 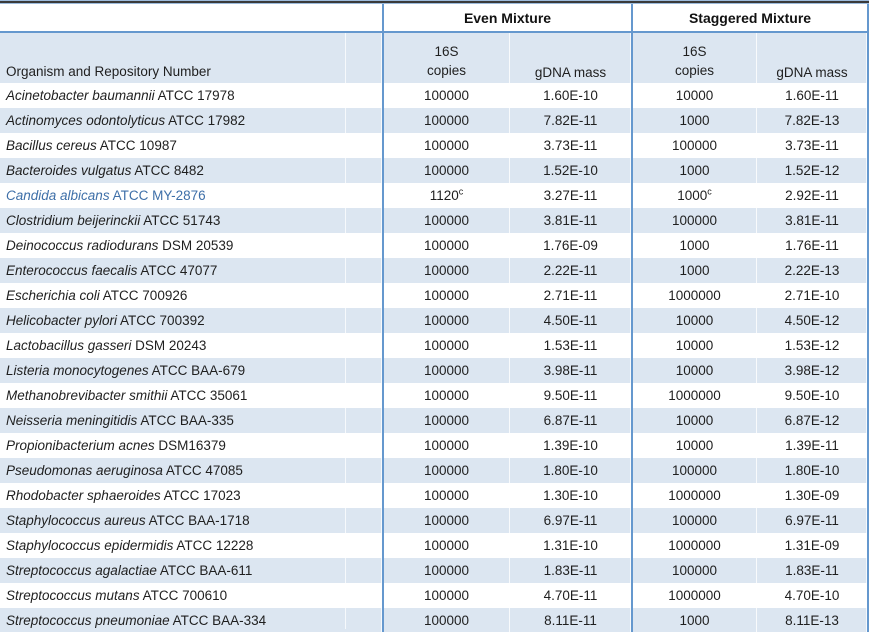 What do you see at coordinates (813, 470) in the screenshot?
I see `staggered-gdna-mass-cell: 1.80E-10` at bounding box center [813, 470].